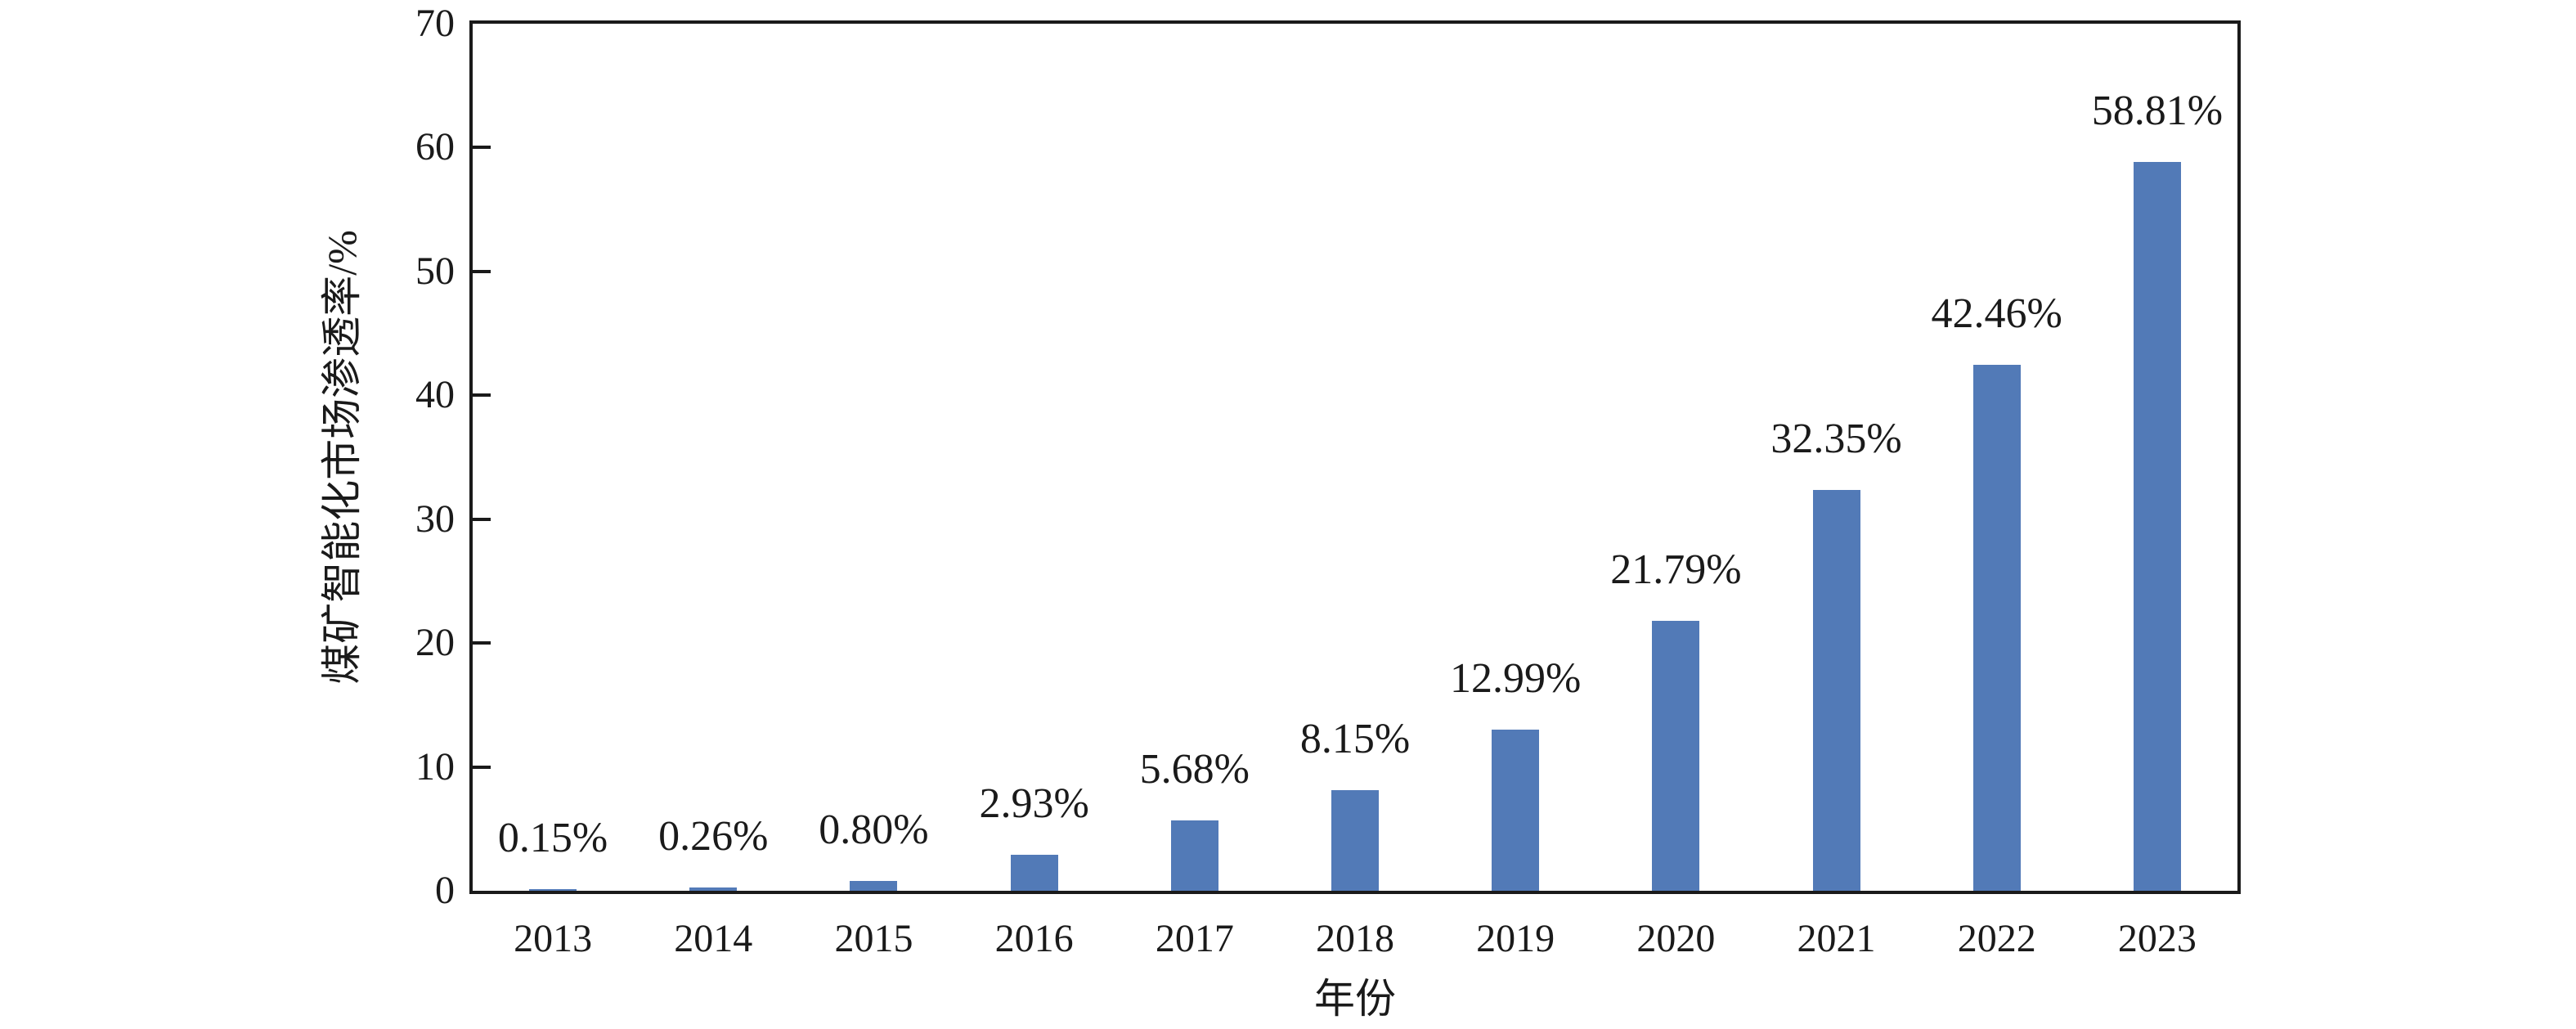  Describe the element at coordinates (1516, 938) in the screenshot. I see `x-tick-label: 2019` at that location.